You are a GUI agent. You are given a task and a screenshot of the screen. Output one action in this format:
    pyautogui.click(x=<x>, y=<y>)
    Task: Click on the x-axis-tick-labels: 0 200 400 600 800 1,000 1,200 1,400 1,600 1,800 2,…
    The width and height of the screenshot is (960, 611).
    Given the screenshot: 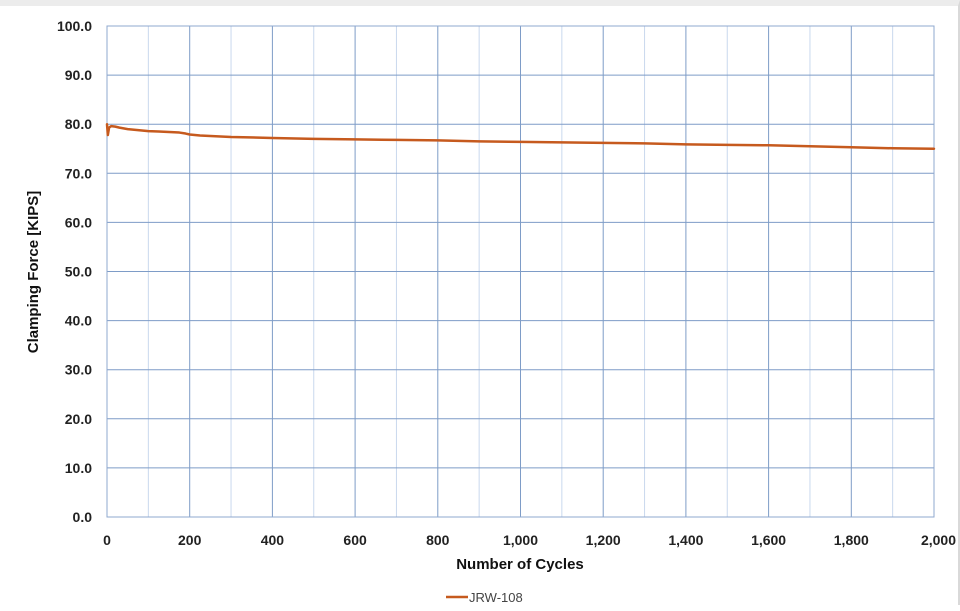 What is the action you would take?
    pyautogui.click(x=529, y=540)
    